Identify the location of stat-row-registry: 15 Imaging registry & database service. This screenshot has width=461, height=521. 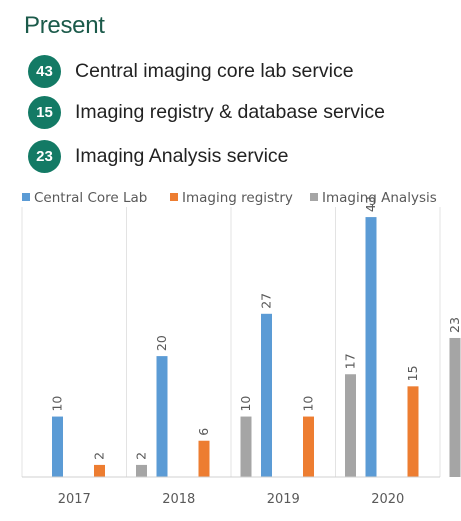
(206, 112).